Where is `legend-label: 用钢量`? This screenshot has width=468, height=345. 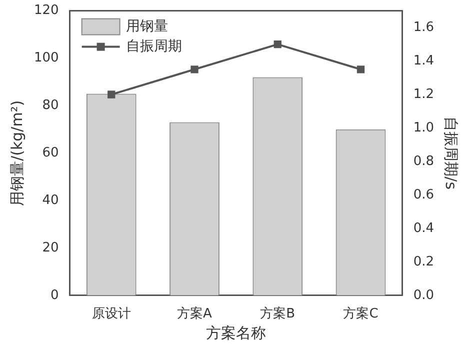
legend-label: 用钢量 is located at coordinates (147, 26).